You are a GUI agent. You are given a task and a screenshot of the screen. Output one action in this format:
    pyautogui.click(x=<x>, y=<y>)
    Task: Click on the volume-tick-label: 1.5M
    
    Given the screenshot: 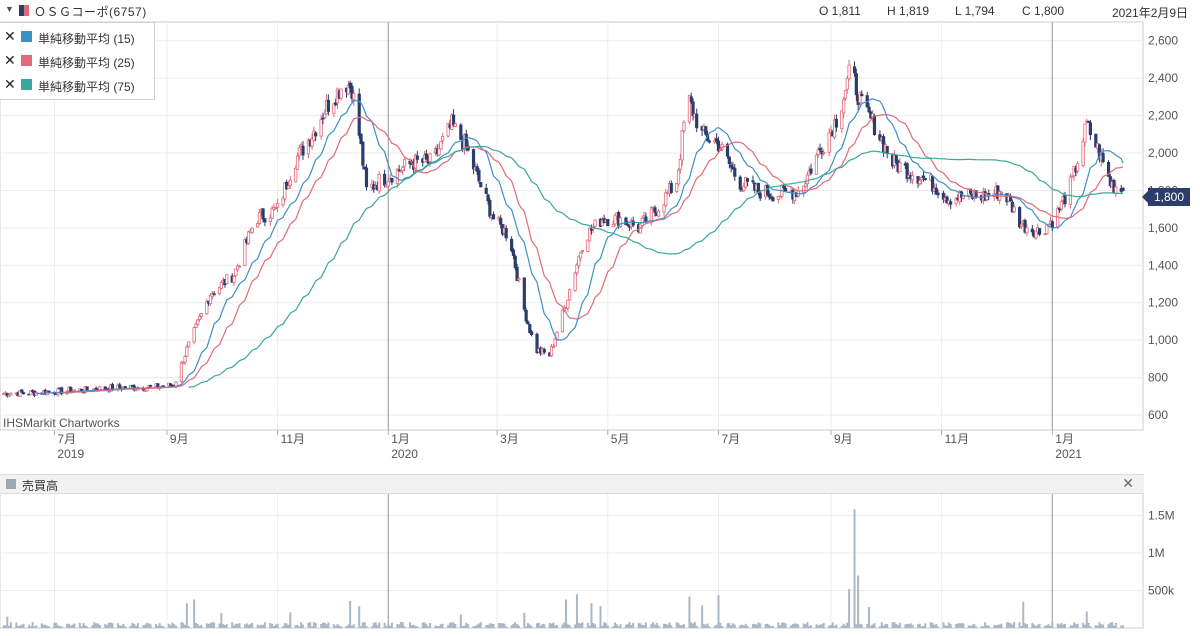 What is the action you would take?
    pyautogui.click(x=1161, y=516)
    